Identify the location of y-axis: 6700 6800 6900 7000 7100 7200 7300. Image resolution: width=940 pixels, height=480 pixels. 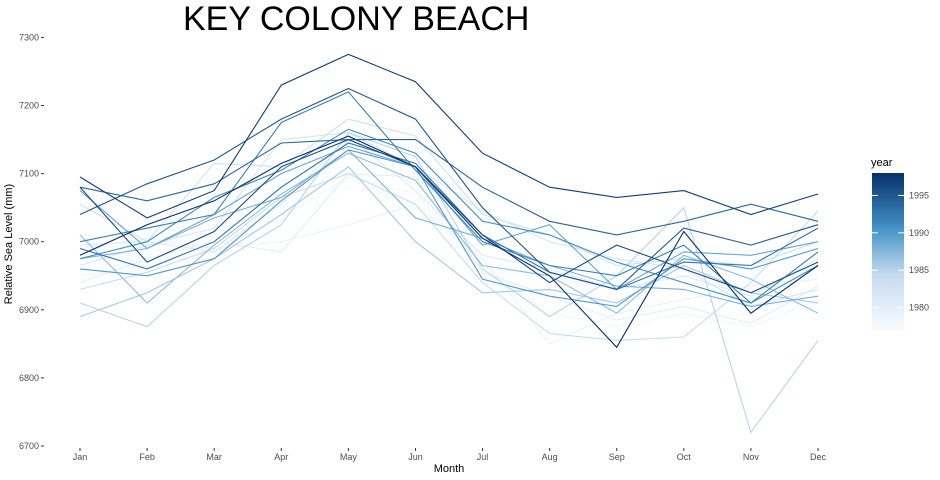
(31, 241).